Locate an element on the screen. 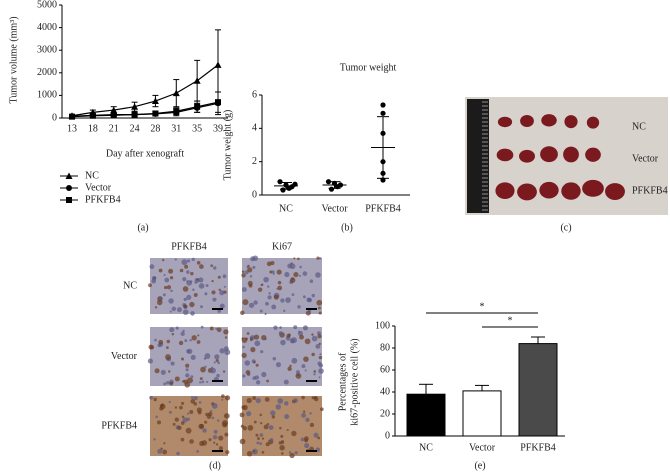  x-tick-label: NC is located at coordinates (426, 447).